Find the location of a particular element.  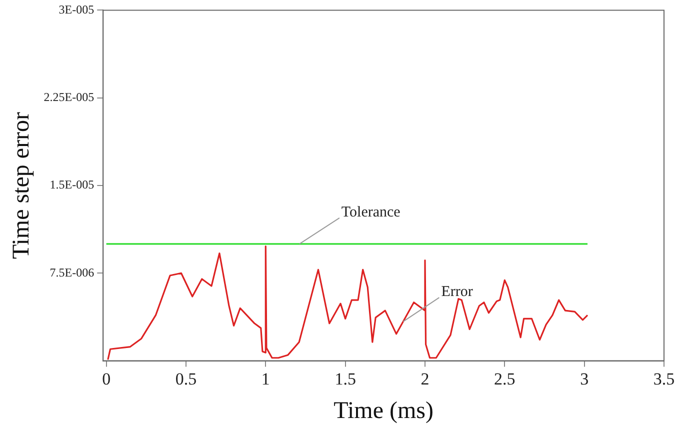

y-tick-label: 3E-005 is located at coordinates (76, 9).